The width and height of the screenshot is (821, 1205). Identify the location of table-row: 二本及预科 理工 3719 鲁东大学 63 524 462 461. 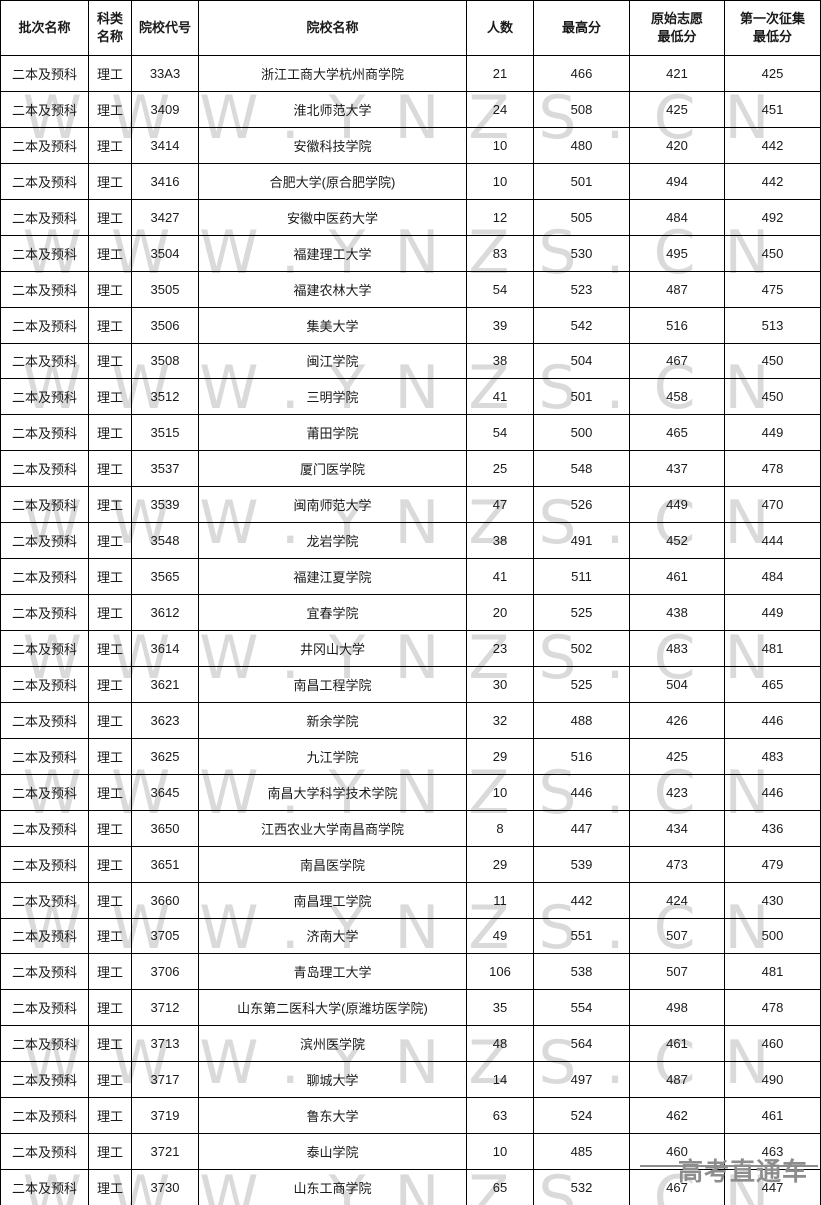
(410, 1116).